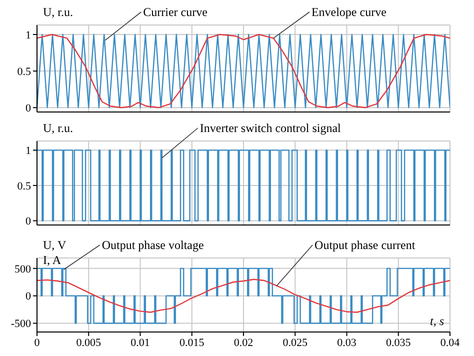  I want to click on annotation: Output phase current, so click(365, 245).